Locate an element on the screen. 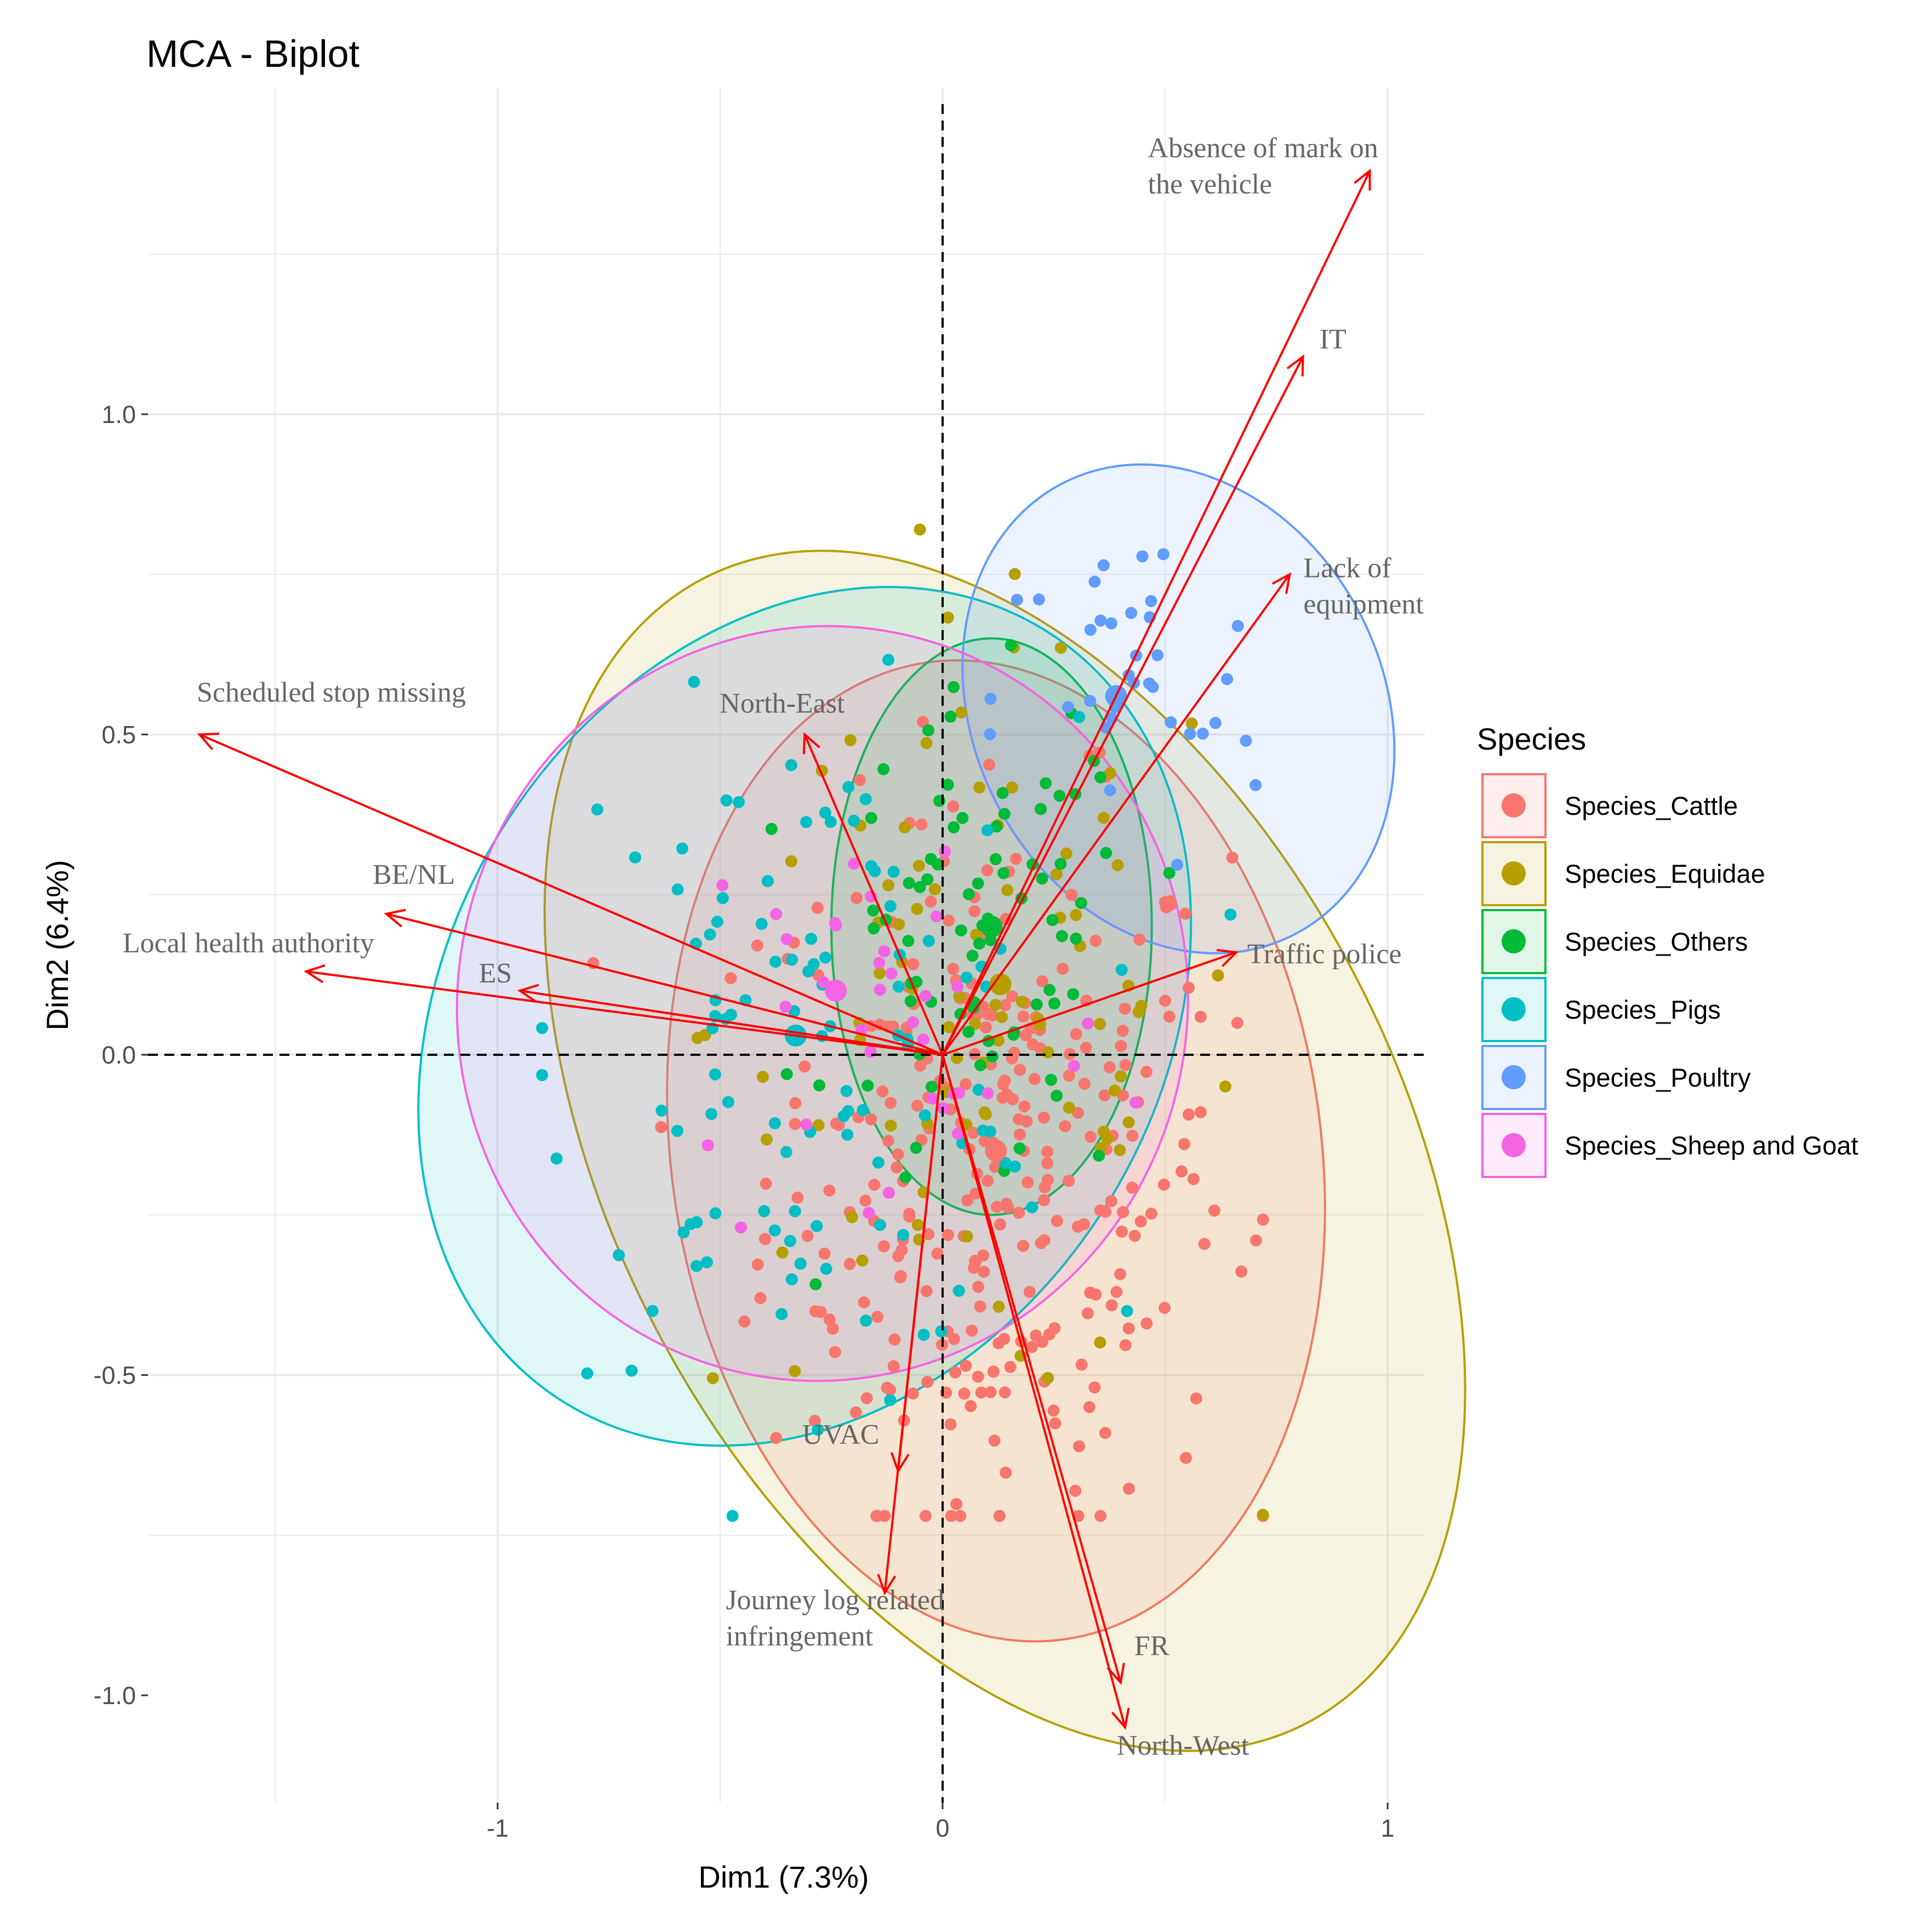 The width and height of the screenshot is (1917, 1932). legend-key-dot is located at coordinates (1514, 1077).